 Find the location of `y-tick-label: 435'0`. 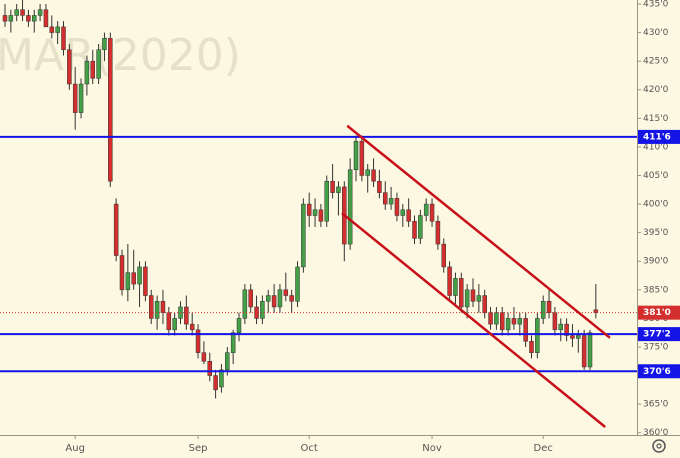

y-tick-label: 435'0 is located at coordinates (656, 5).